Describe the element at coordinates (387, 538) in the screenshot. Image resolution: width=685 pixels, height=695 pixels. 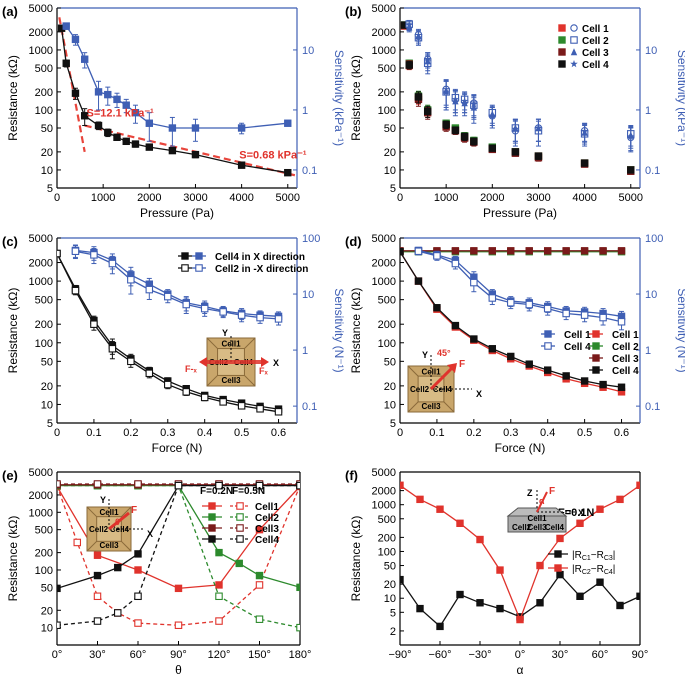
I see `y-tick-label: 200` at that location.